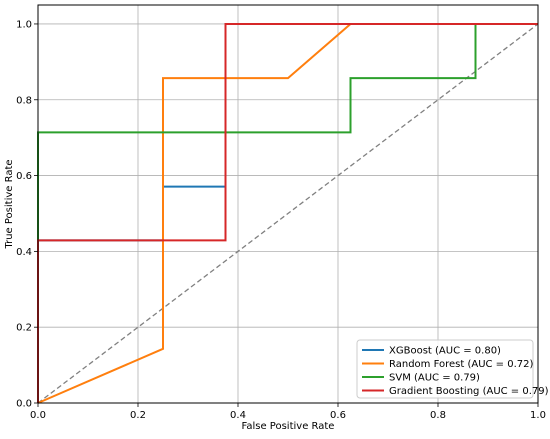  I want to click on x-tick-label: 0.6, so click(338, 415).